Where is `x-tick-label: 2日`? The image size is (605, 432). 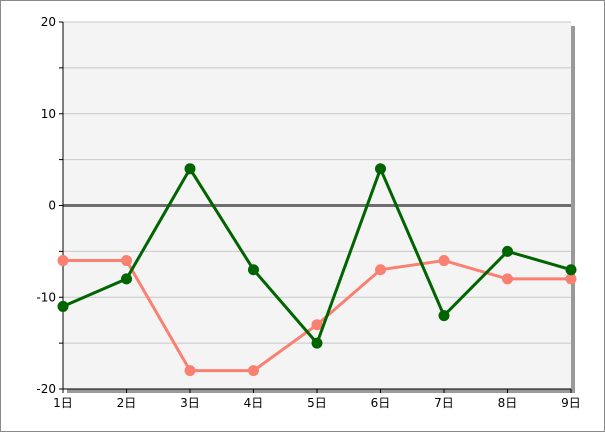 x-tick-label: 2日 is located at coordinates (127, 403).